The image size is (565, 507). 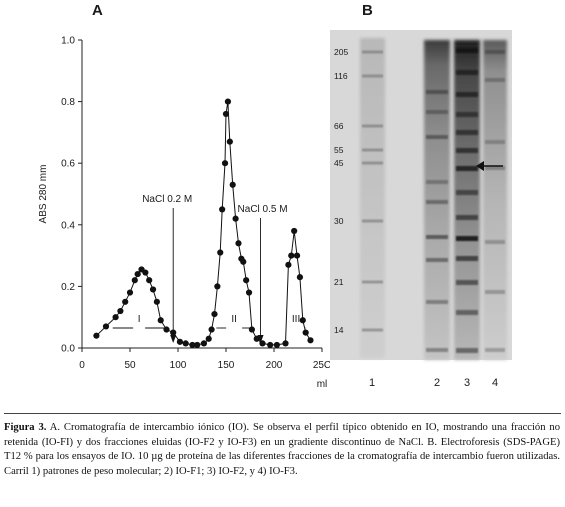 I want to click on molecular-weight-label: 14, so click(x=339, y=330).